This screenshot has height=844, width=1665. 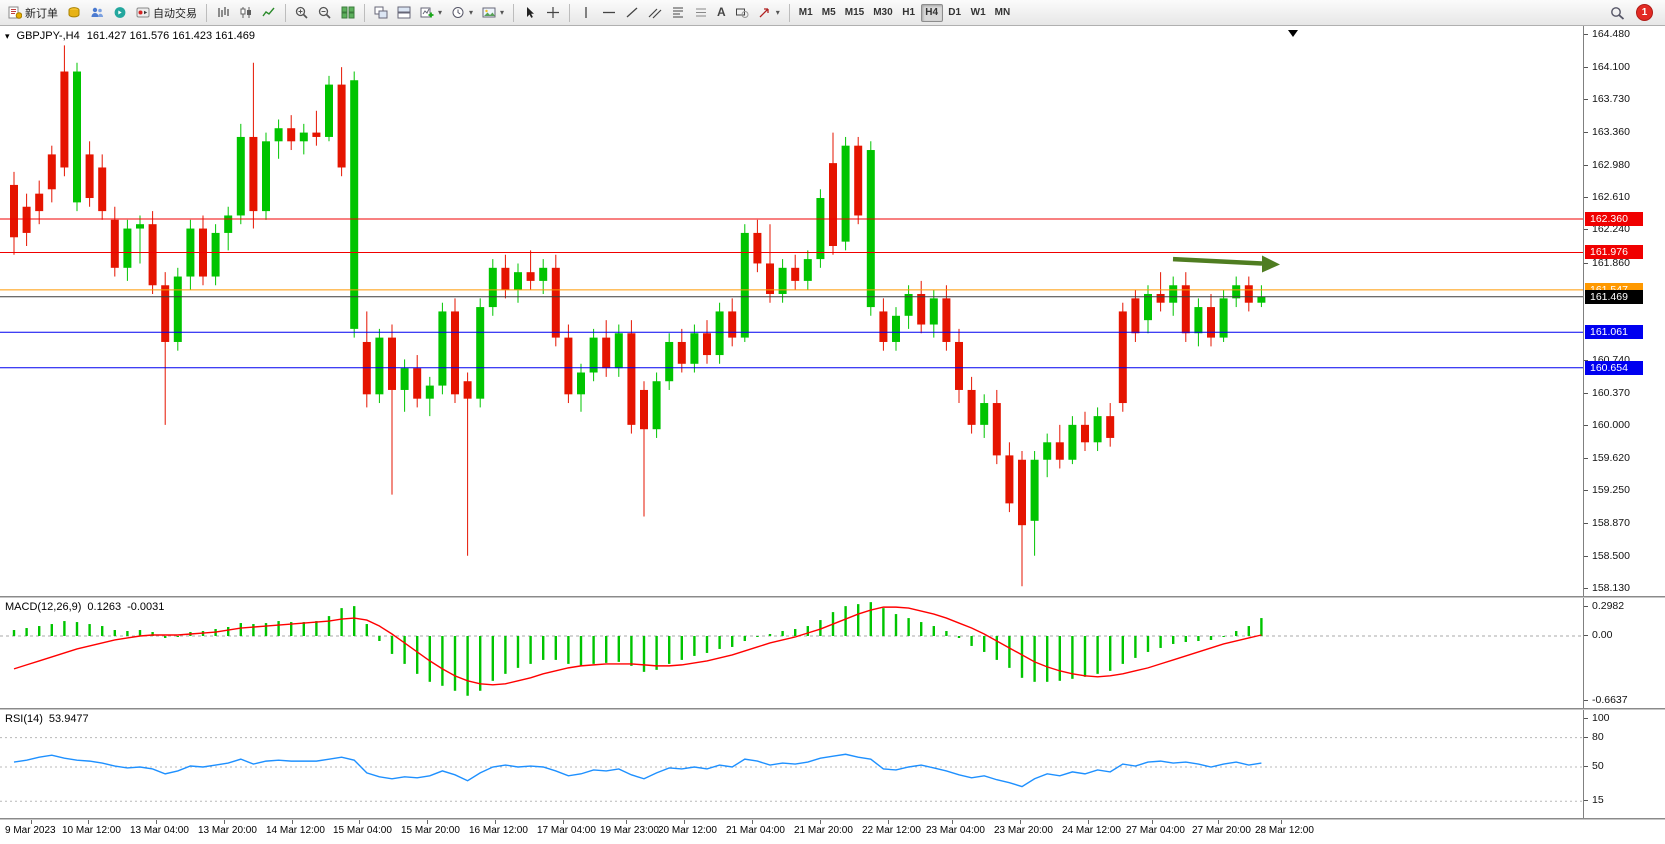 I want to click on horizontal-line-tool-button, so click(x=609, y=13).